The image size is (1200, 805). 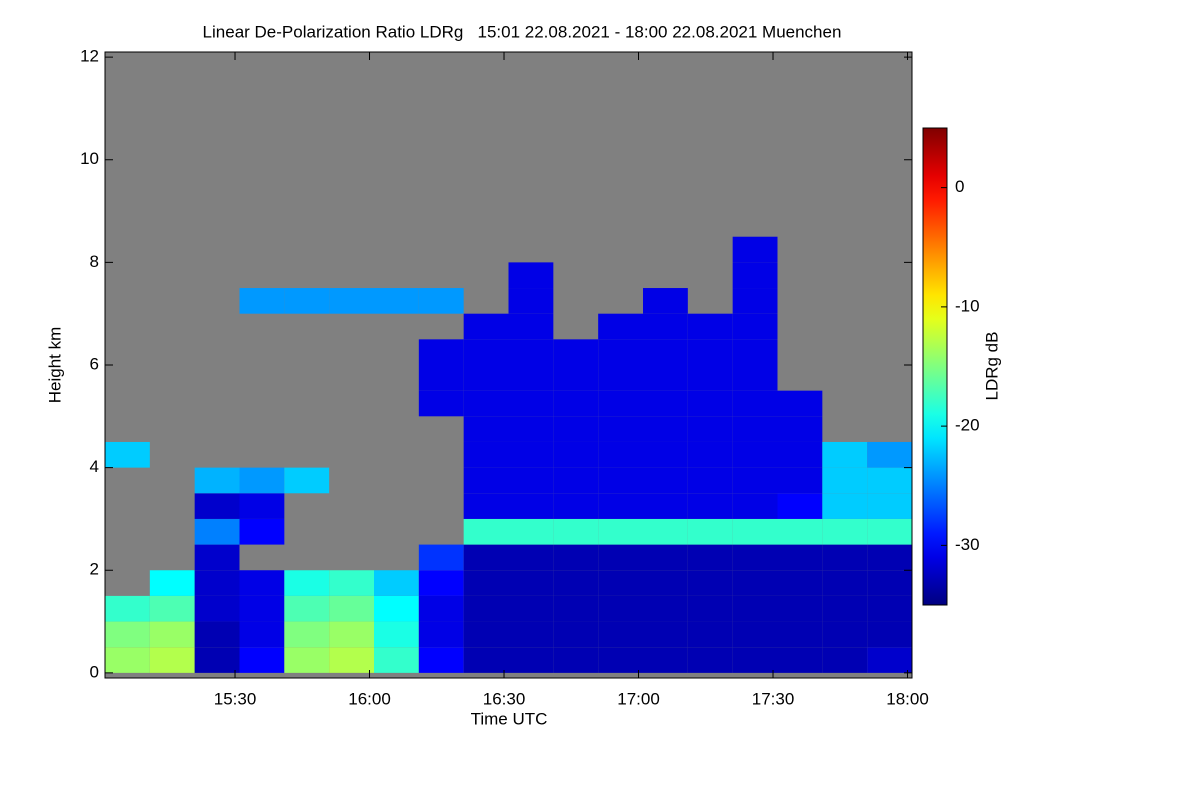 I want to click on y-tick-label: 6, so click(x=94, y=363).